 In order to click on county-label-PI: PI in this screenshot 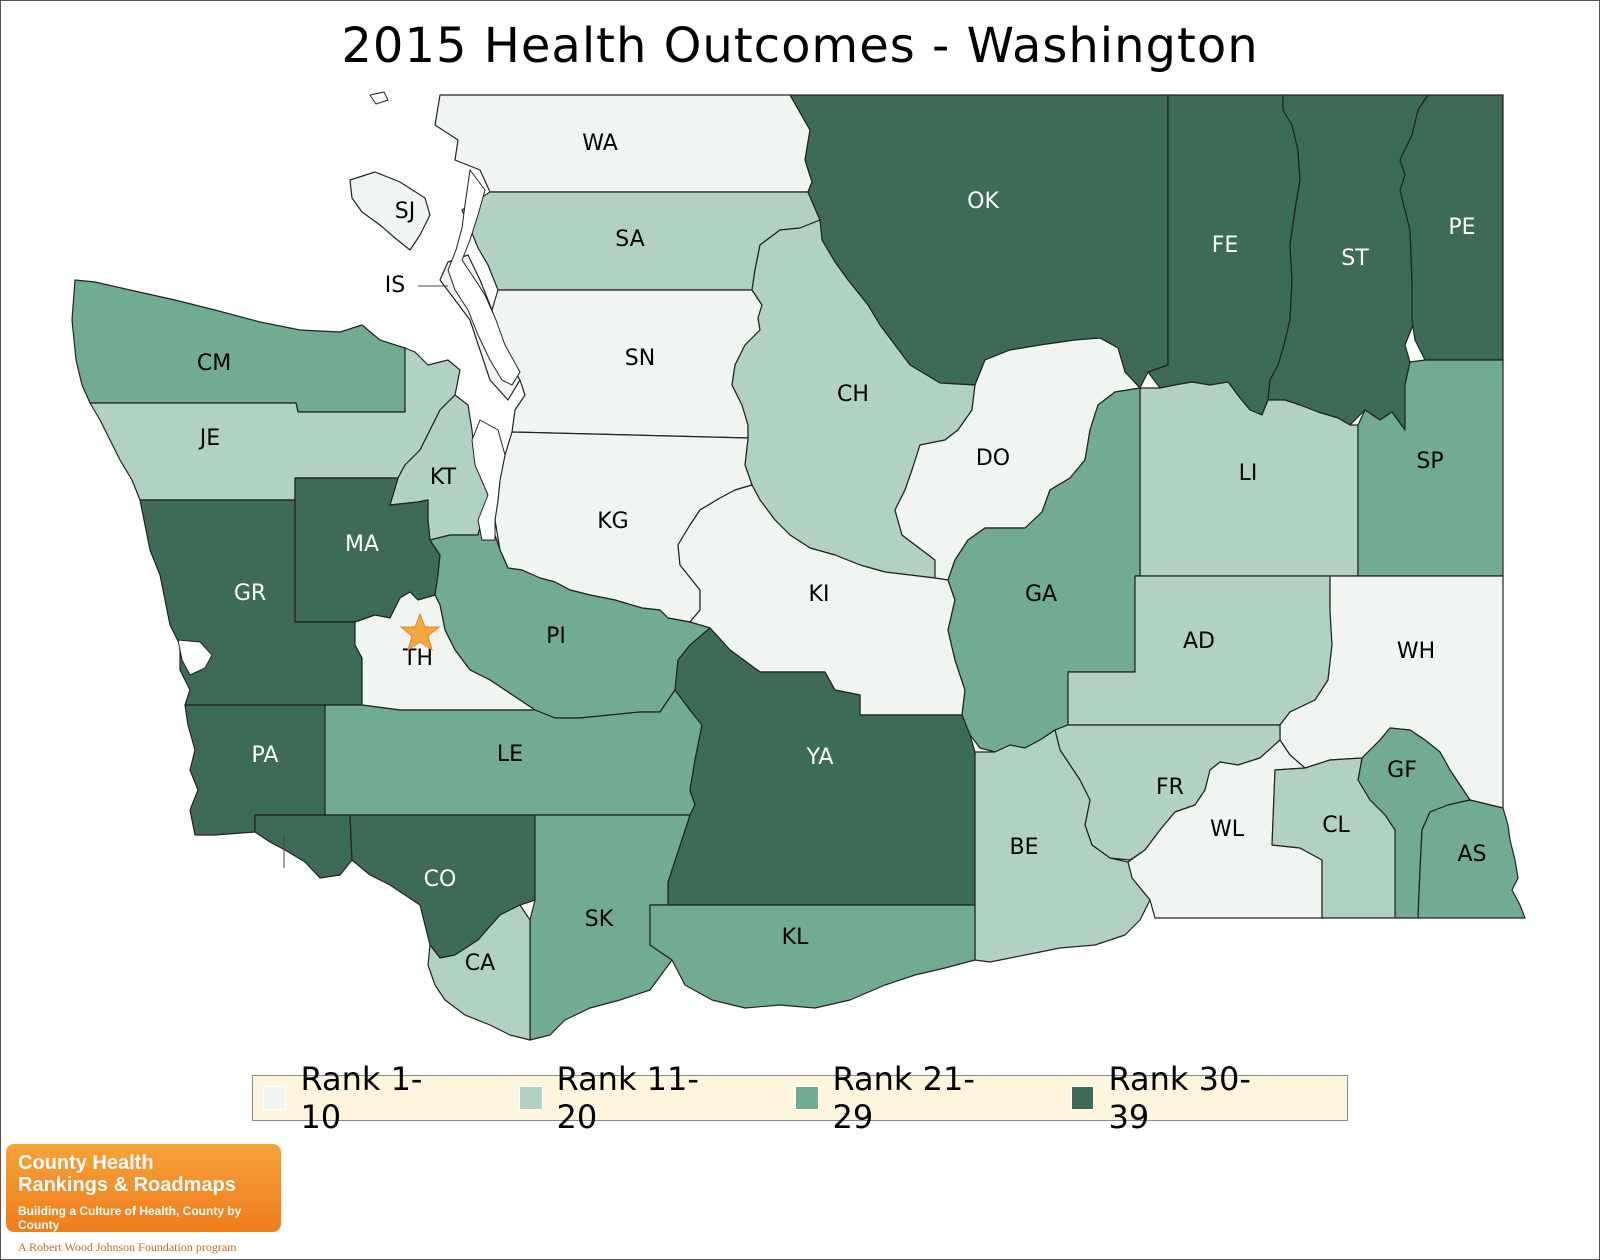, I will do `click(556, 636)`.